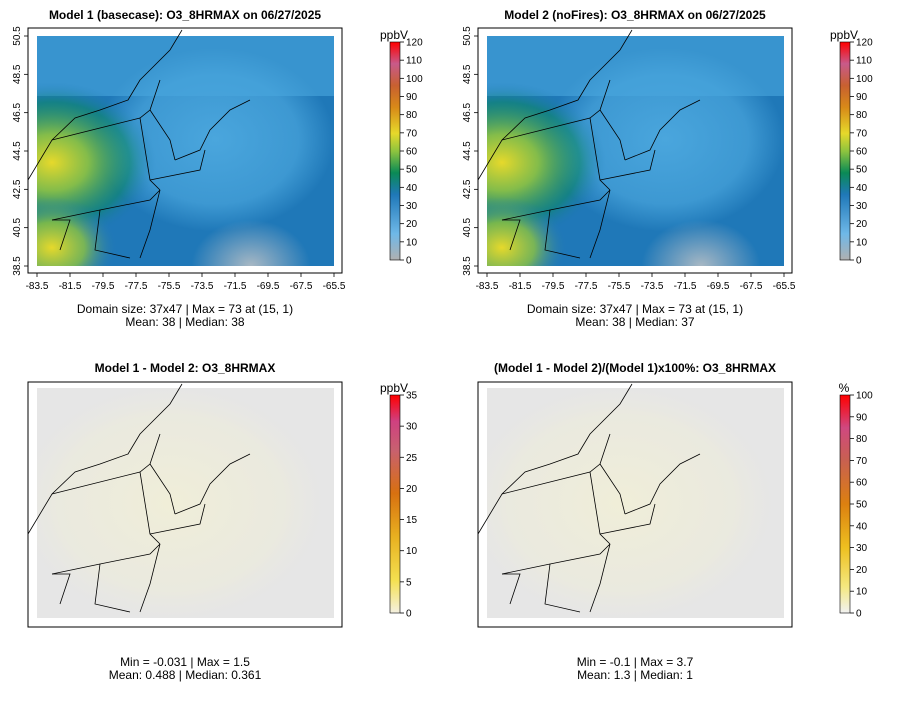 This screenshot has width=900, height=711. I want to click on stats-line-2: Mean: 38 | Median: 38, so click(185, 322).